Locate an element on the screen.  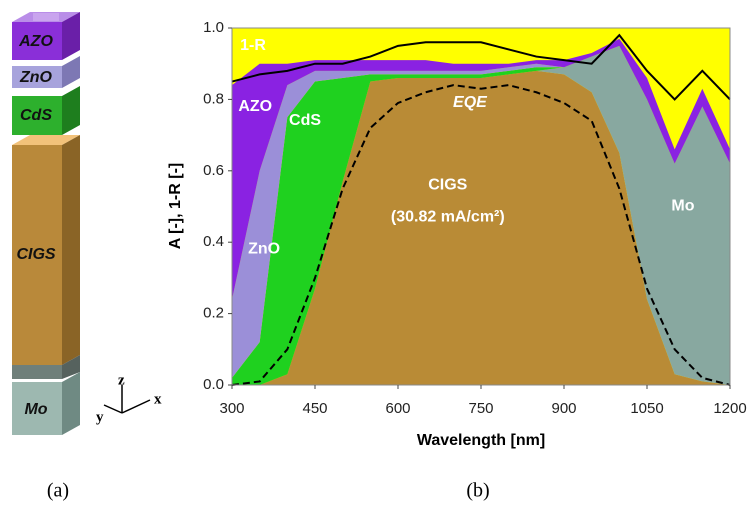
axis-triad is located at coordinates (127, 399).